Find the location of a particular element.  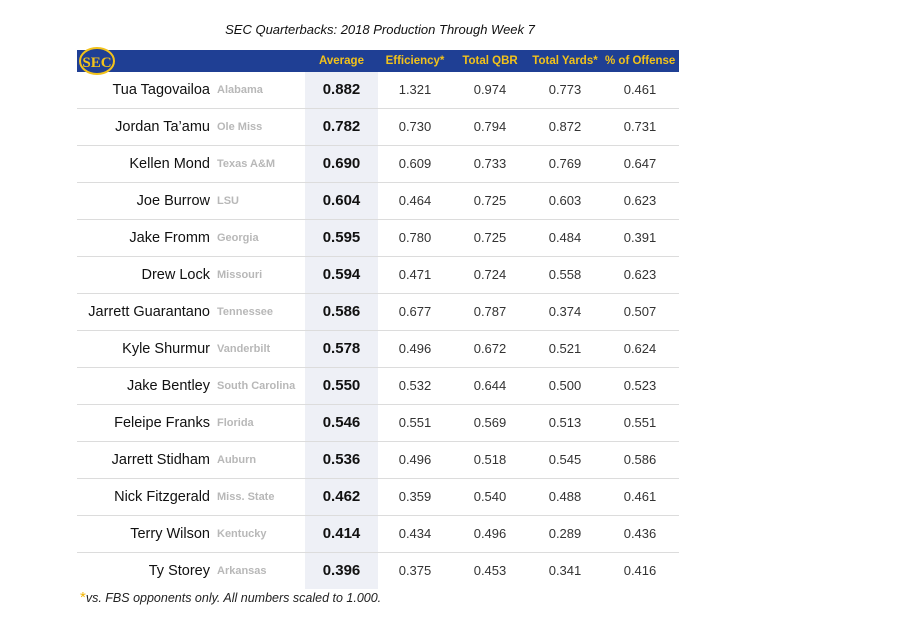

col-header-total-yards: Total Yards* is located at coordinates (565, 61).